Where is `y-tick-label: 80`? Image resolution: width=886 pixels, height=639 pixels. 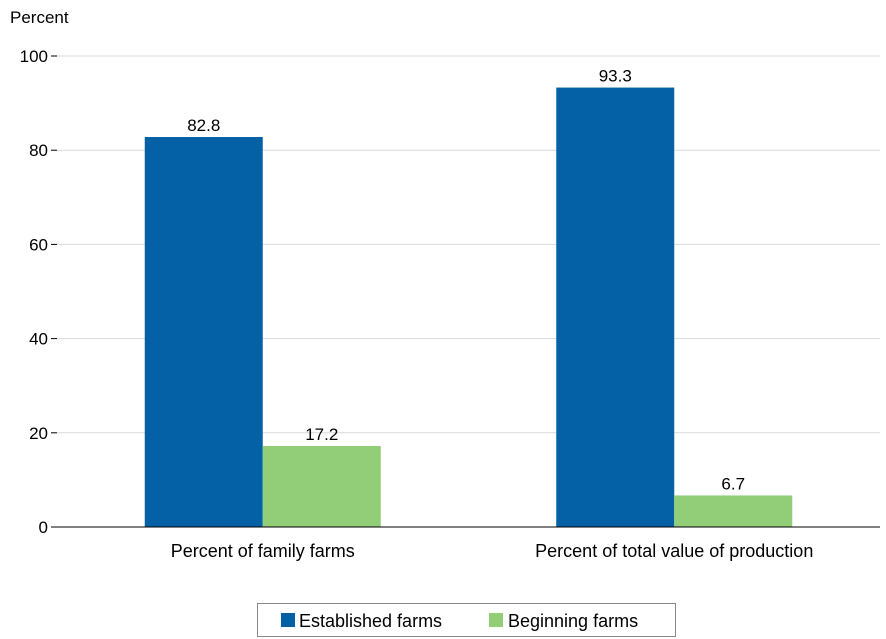
y-tick-label: 80 is located at coordinates (38, 150).